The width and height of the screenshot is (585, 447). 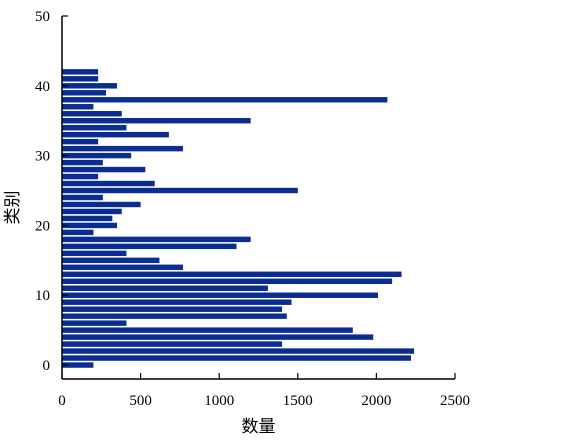 What do you see at coordinates (51, 191) in the screenshot?
I see `y-axis-ticks: 0 10 20 30 40 50` at bounding box center [51, 191].